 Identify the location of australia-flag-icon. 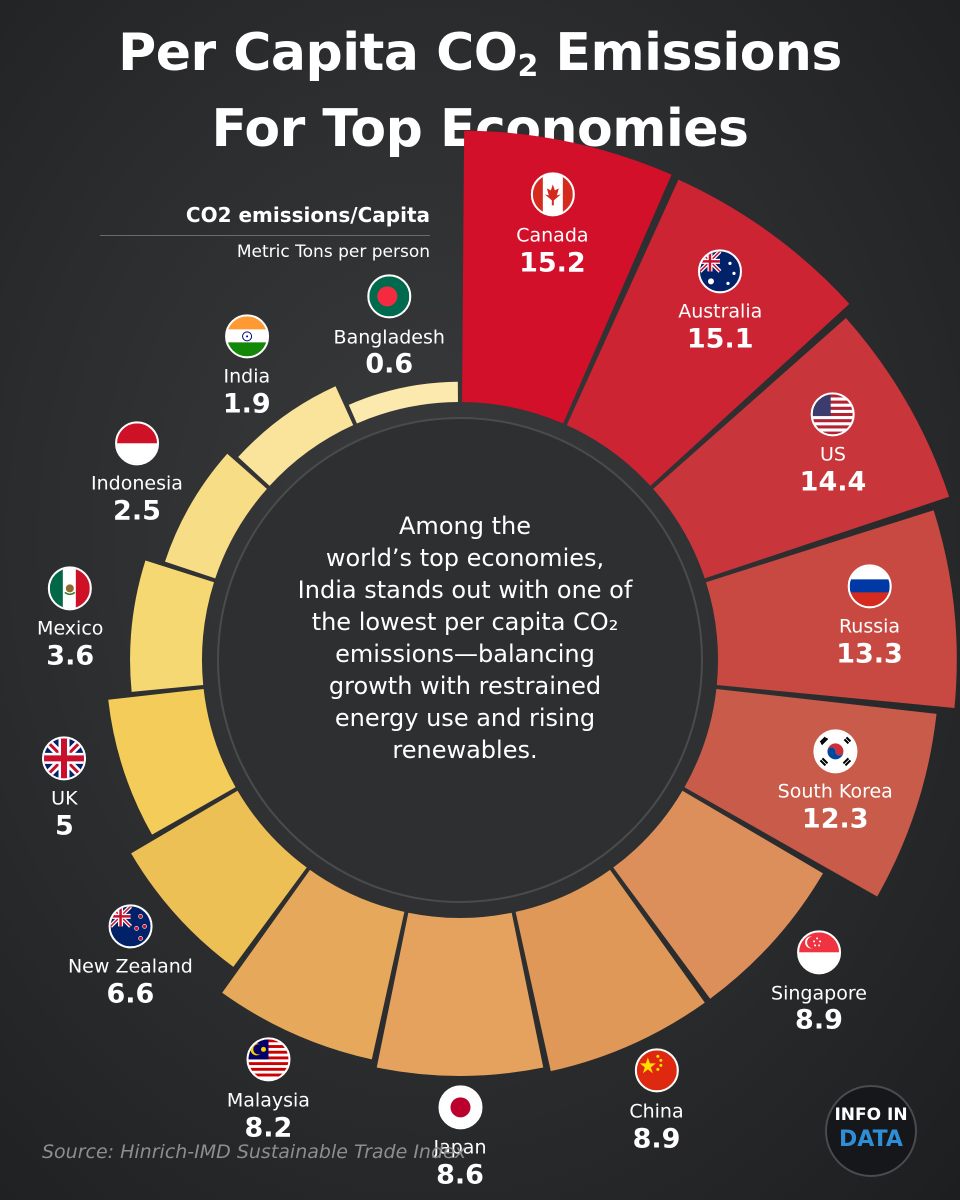
(720, 271).